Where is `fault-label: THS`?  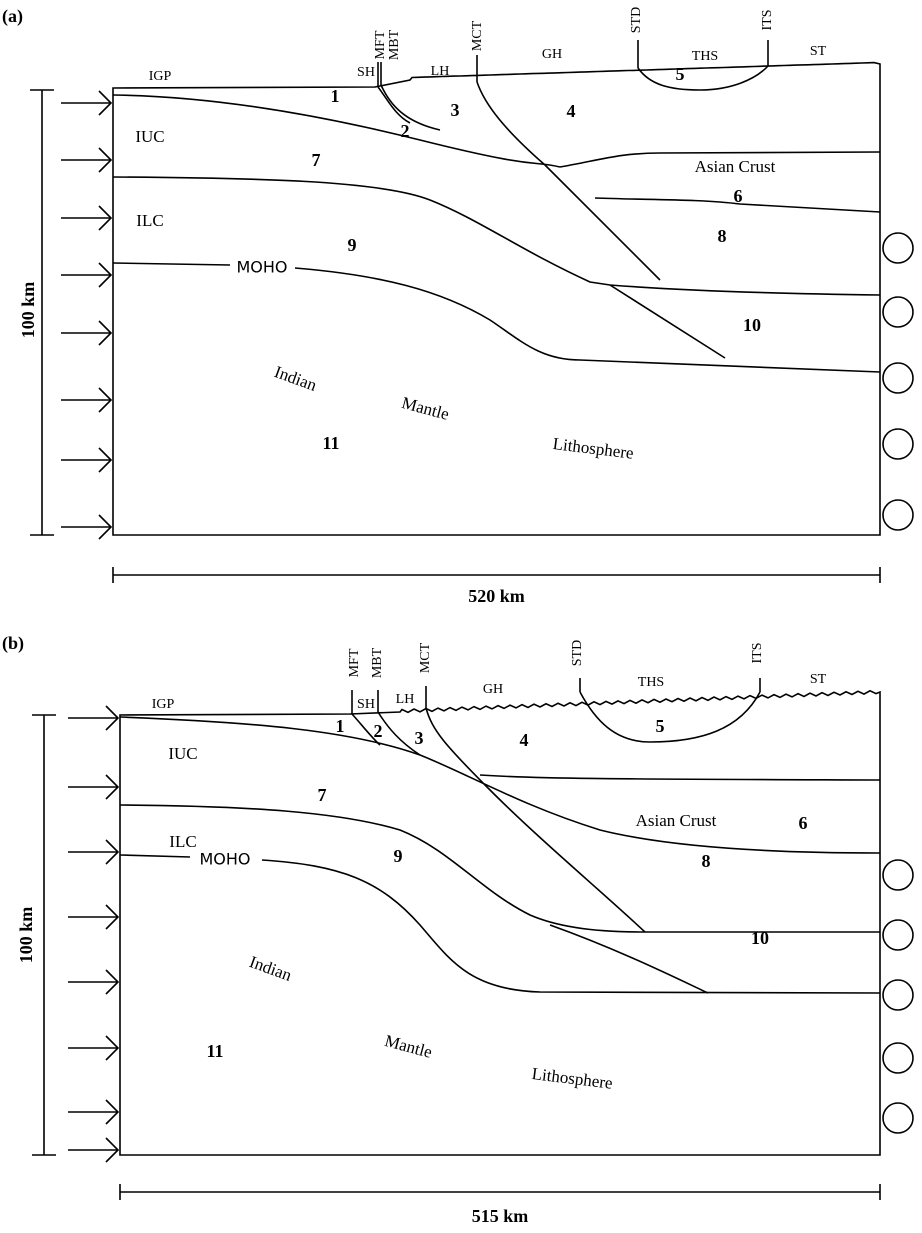
fault-label: THS is located at coordinates (705, 56).